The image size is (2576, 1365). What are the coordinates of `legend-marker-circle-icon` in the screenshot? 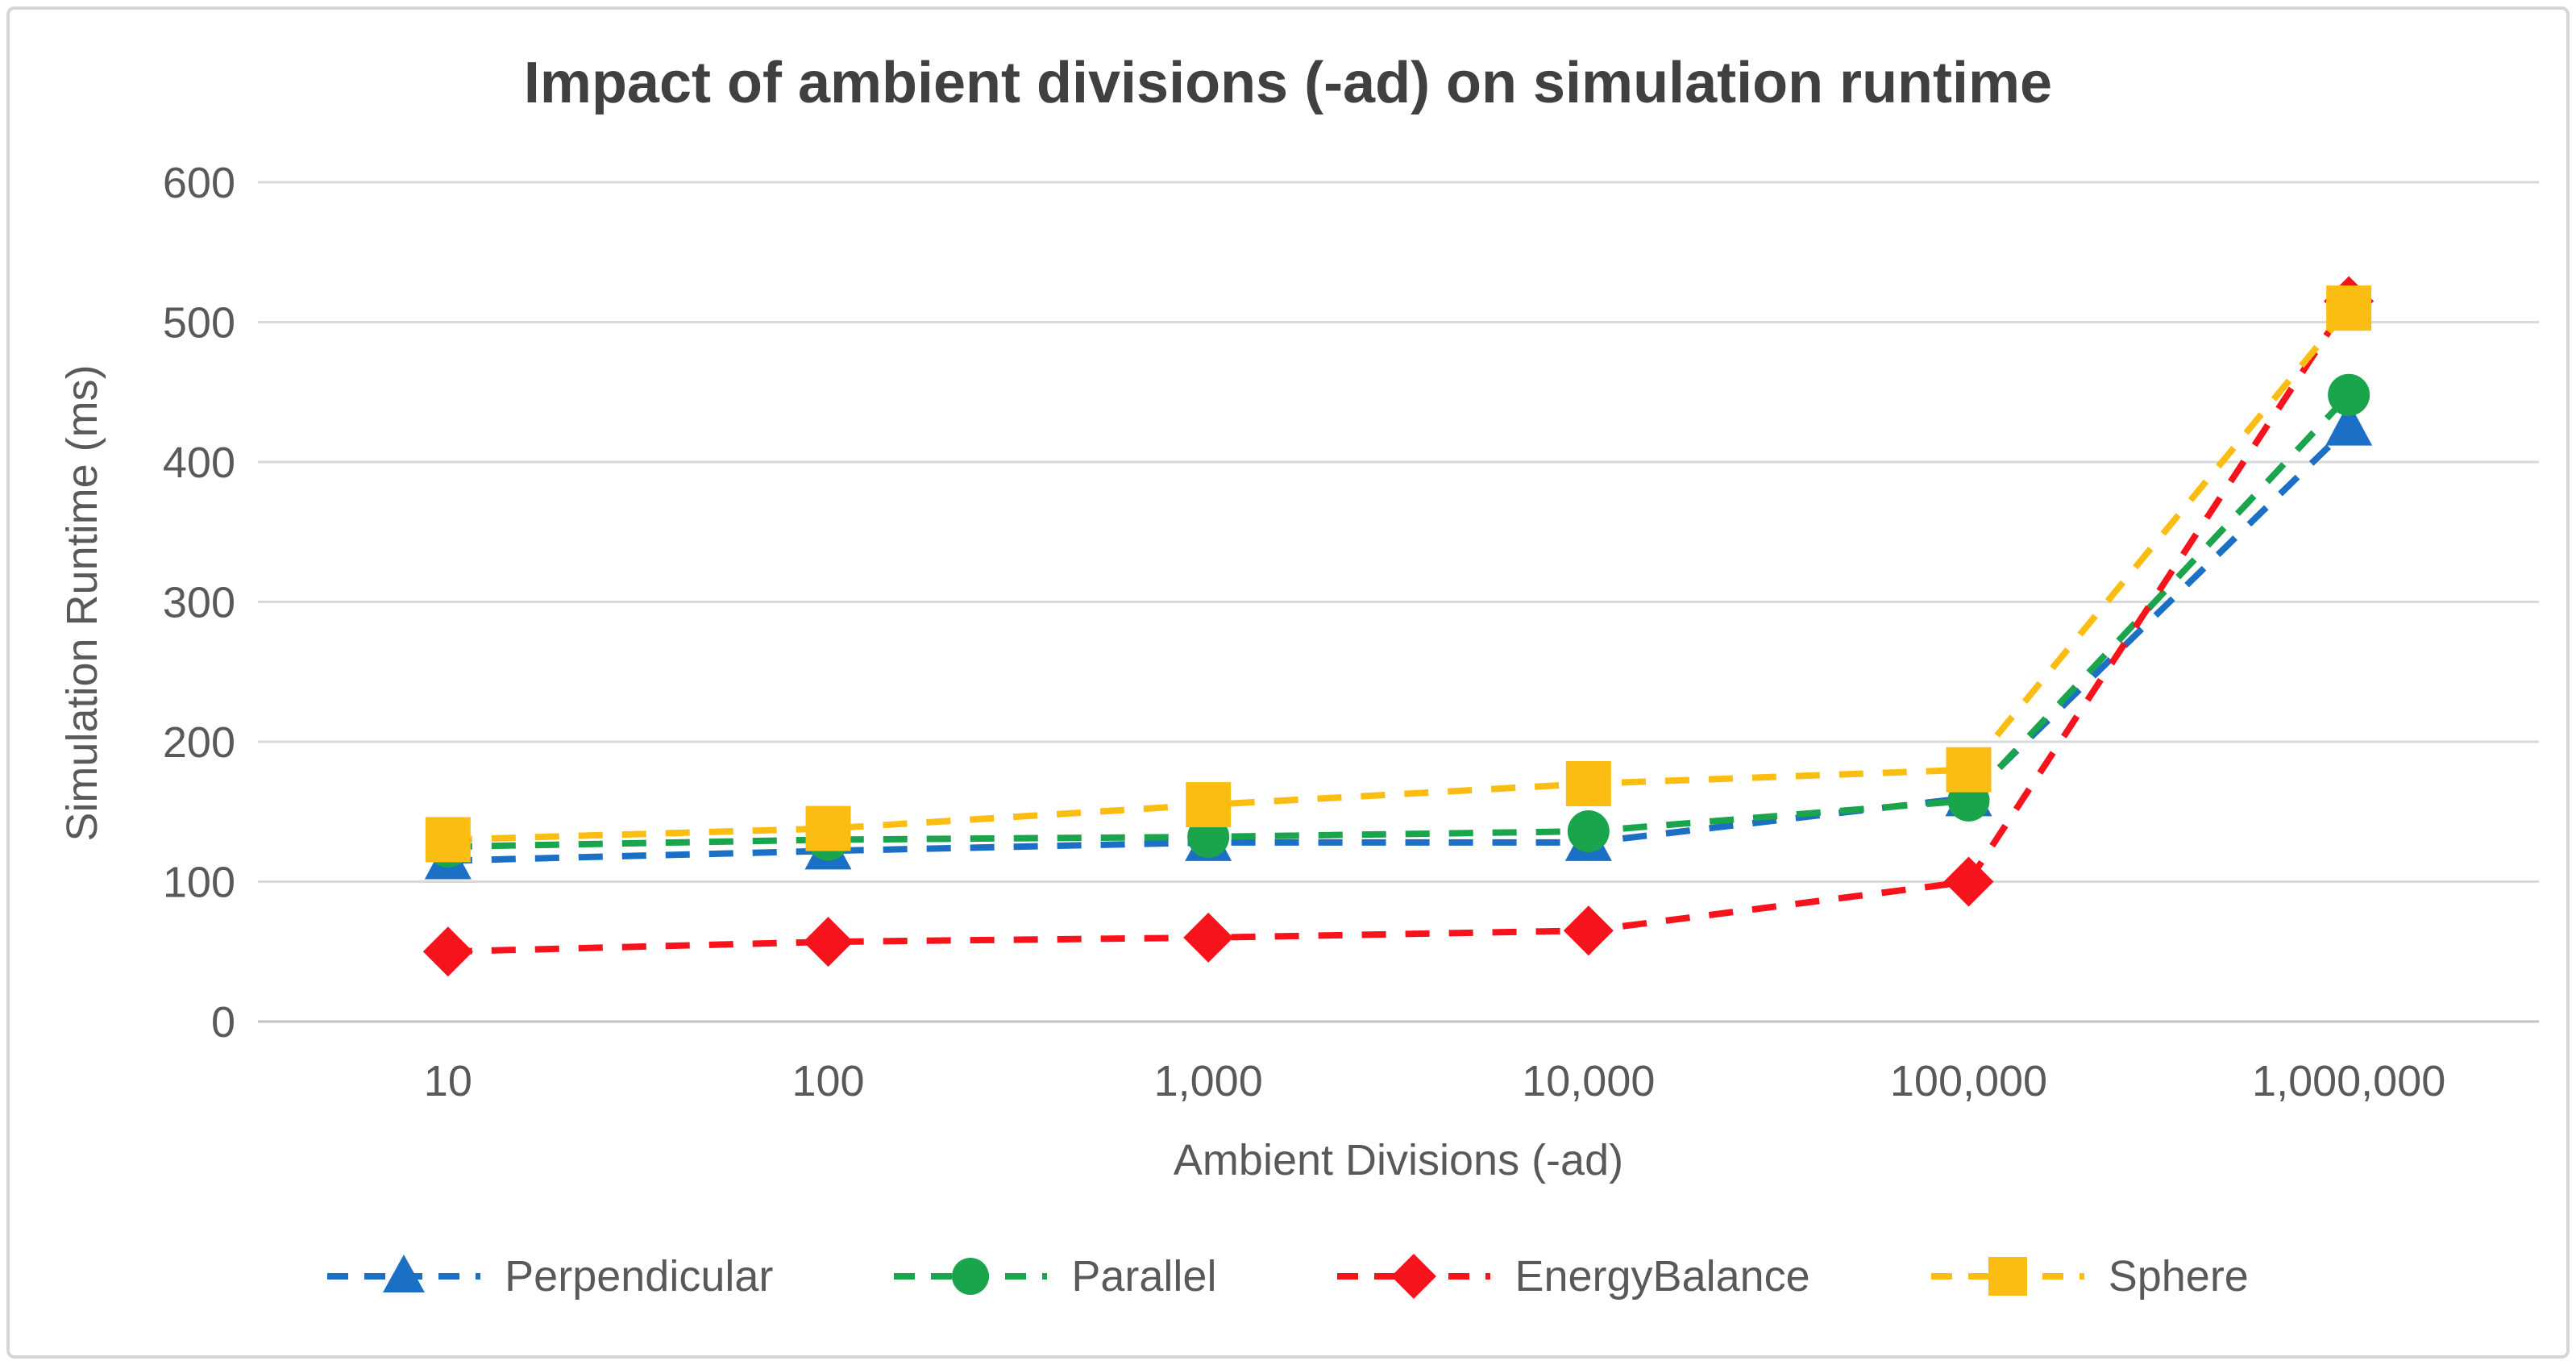 It's located at (971, 1276).